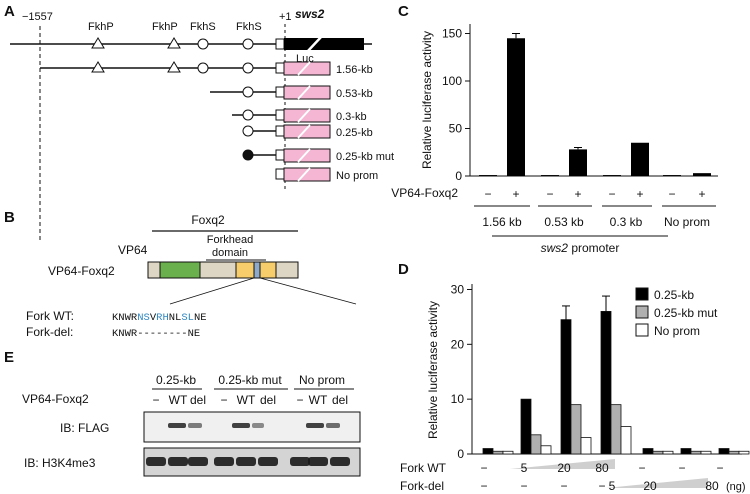  I want to click on d-legend-label: No prom, so click(677, 331).